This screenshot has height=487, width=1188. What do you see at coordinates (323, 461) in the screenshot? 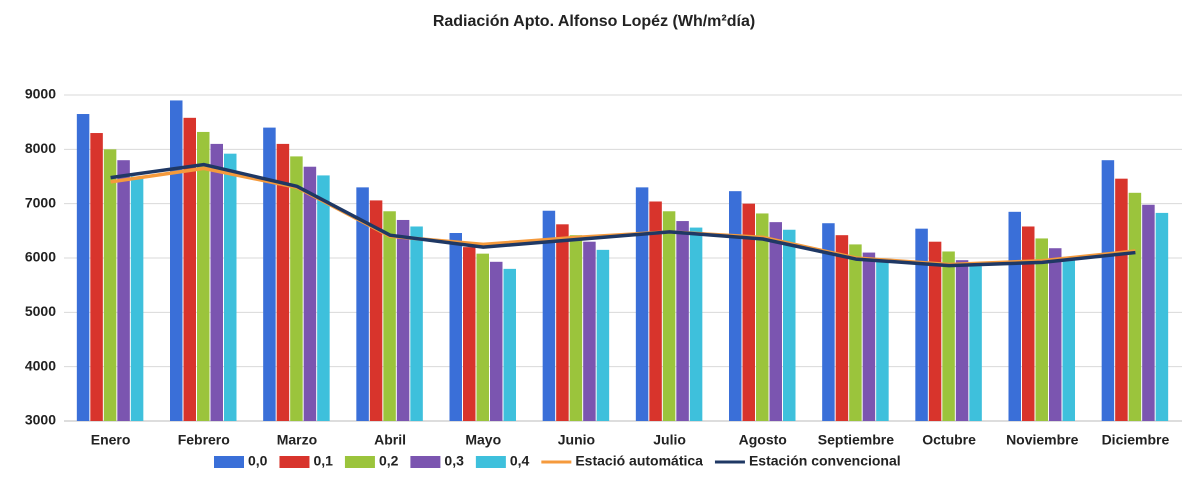
I see `legend-label: 0,1` at bounding box center [323, 461].